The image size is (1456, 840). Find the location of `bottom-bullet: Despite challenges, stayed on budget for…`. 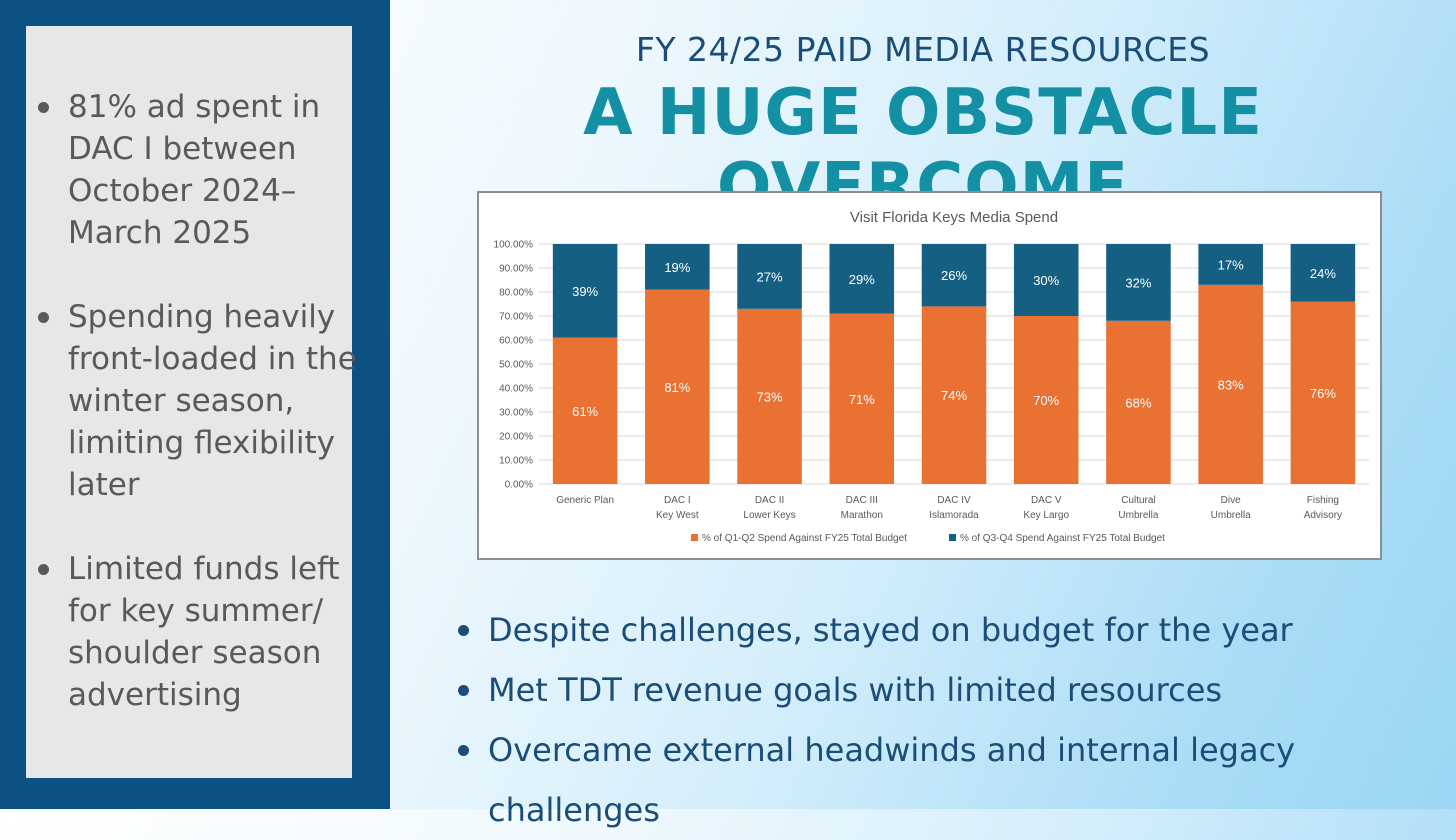

bottom-bullet: Despite challenges, stayed on budget for… is located at coordinates (953, 630).